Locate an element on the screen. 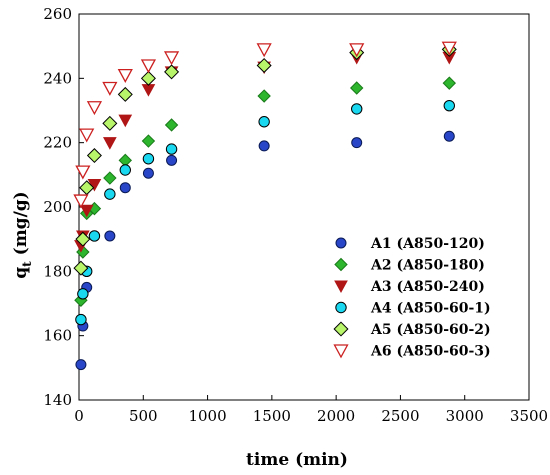  legend-item-A4: A4 (A850-60-1) is located at coordinates (413, 309).